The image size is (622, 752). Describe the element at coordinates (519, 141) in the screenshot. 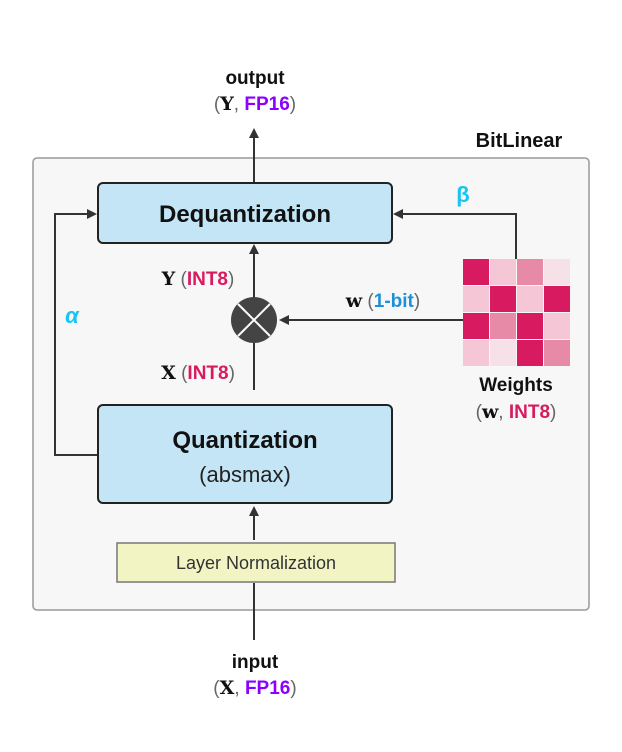

I see `bitlinear-title: BitLinear` at that location.